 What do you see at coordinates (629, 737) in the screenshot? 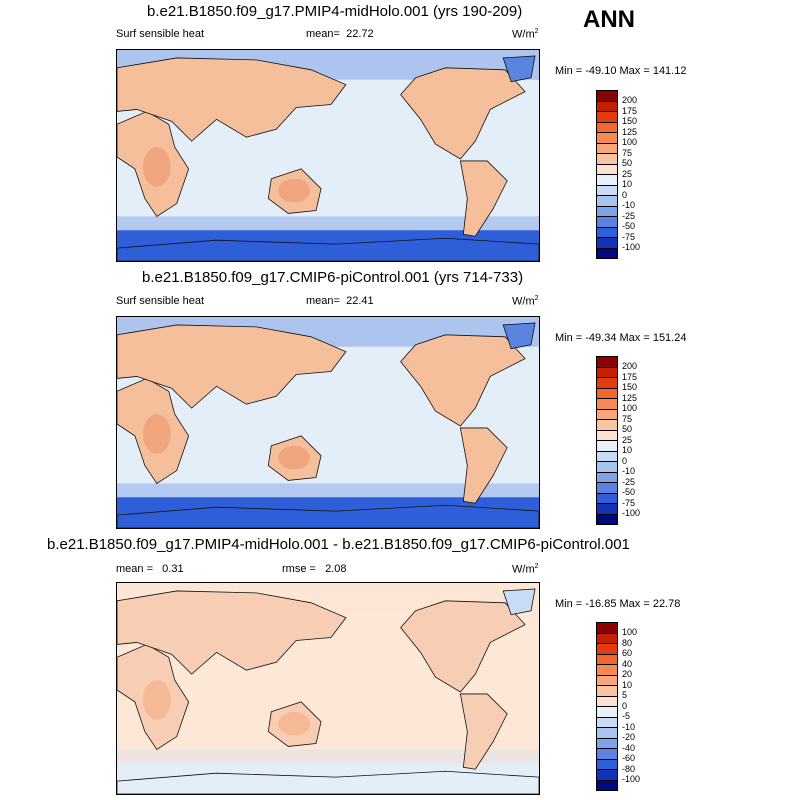
I see `colorbar-label: -20` at bounding box center [629, 737].